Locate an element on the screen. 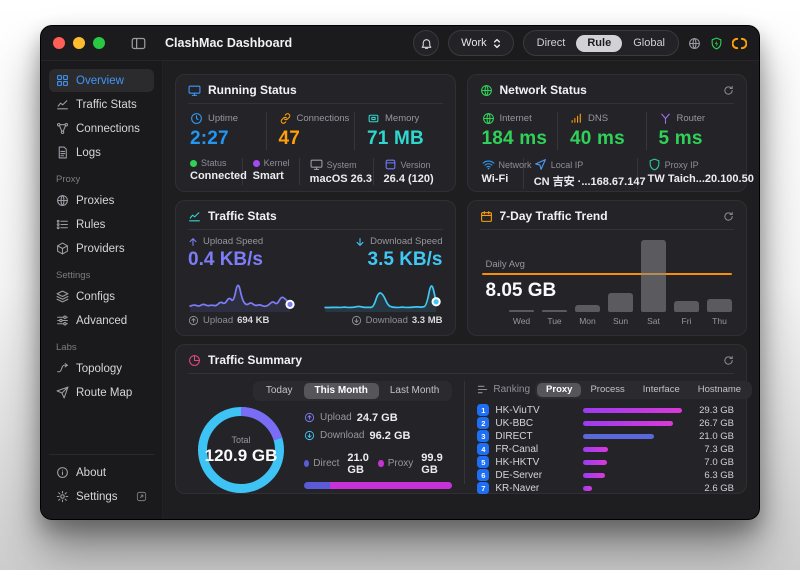 This screenshot has height=570, width=800. sidebar-item-advanced: Advanced is located at coordinates (101, 320).